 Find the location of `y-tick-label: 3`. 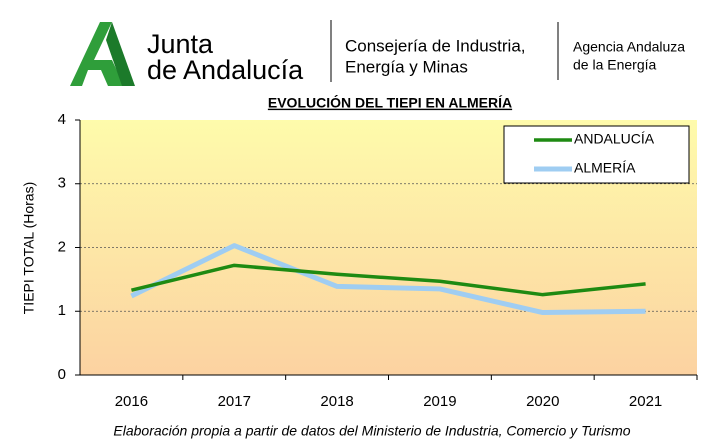

y-tick-label: 3 is located at coordinates (62, 183).